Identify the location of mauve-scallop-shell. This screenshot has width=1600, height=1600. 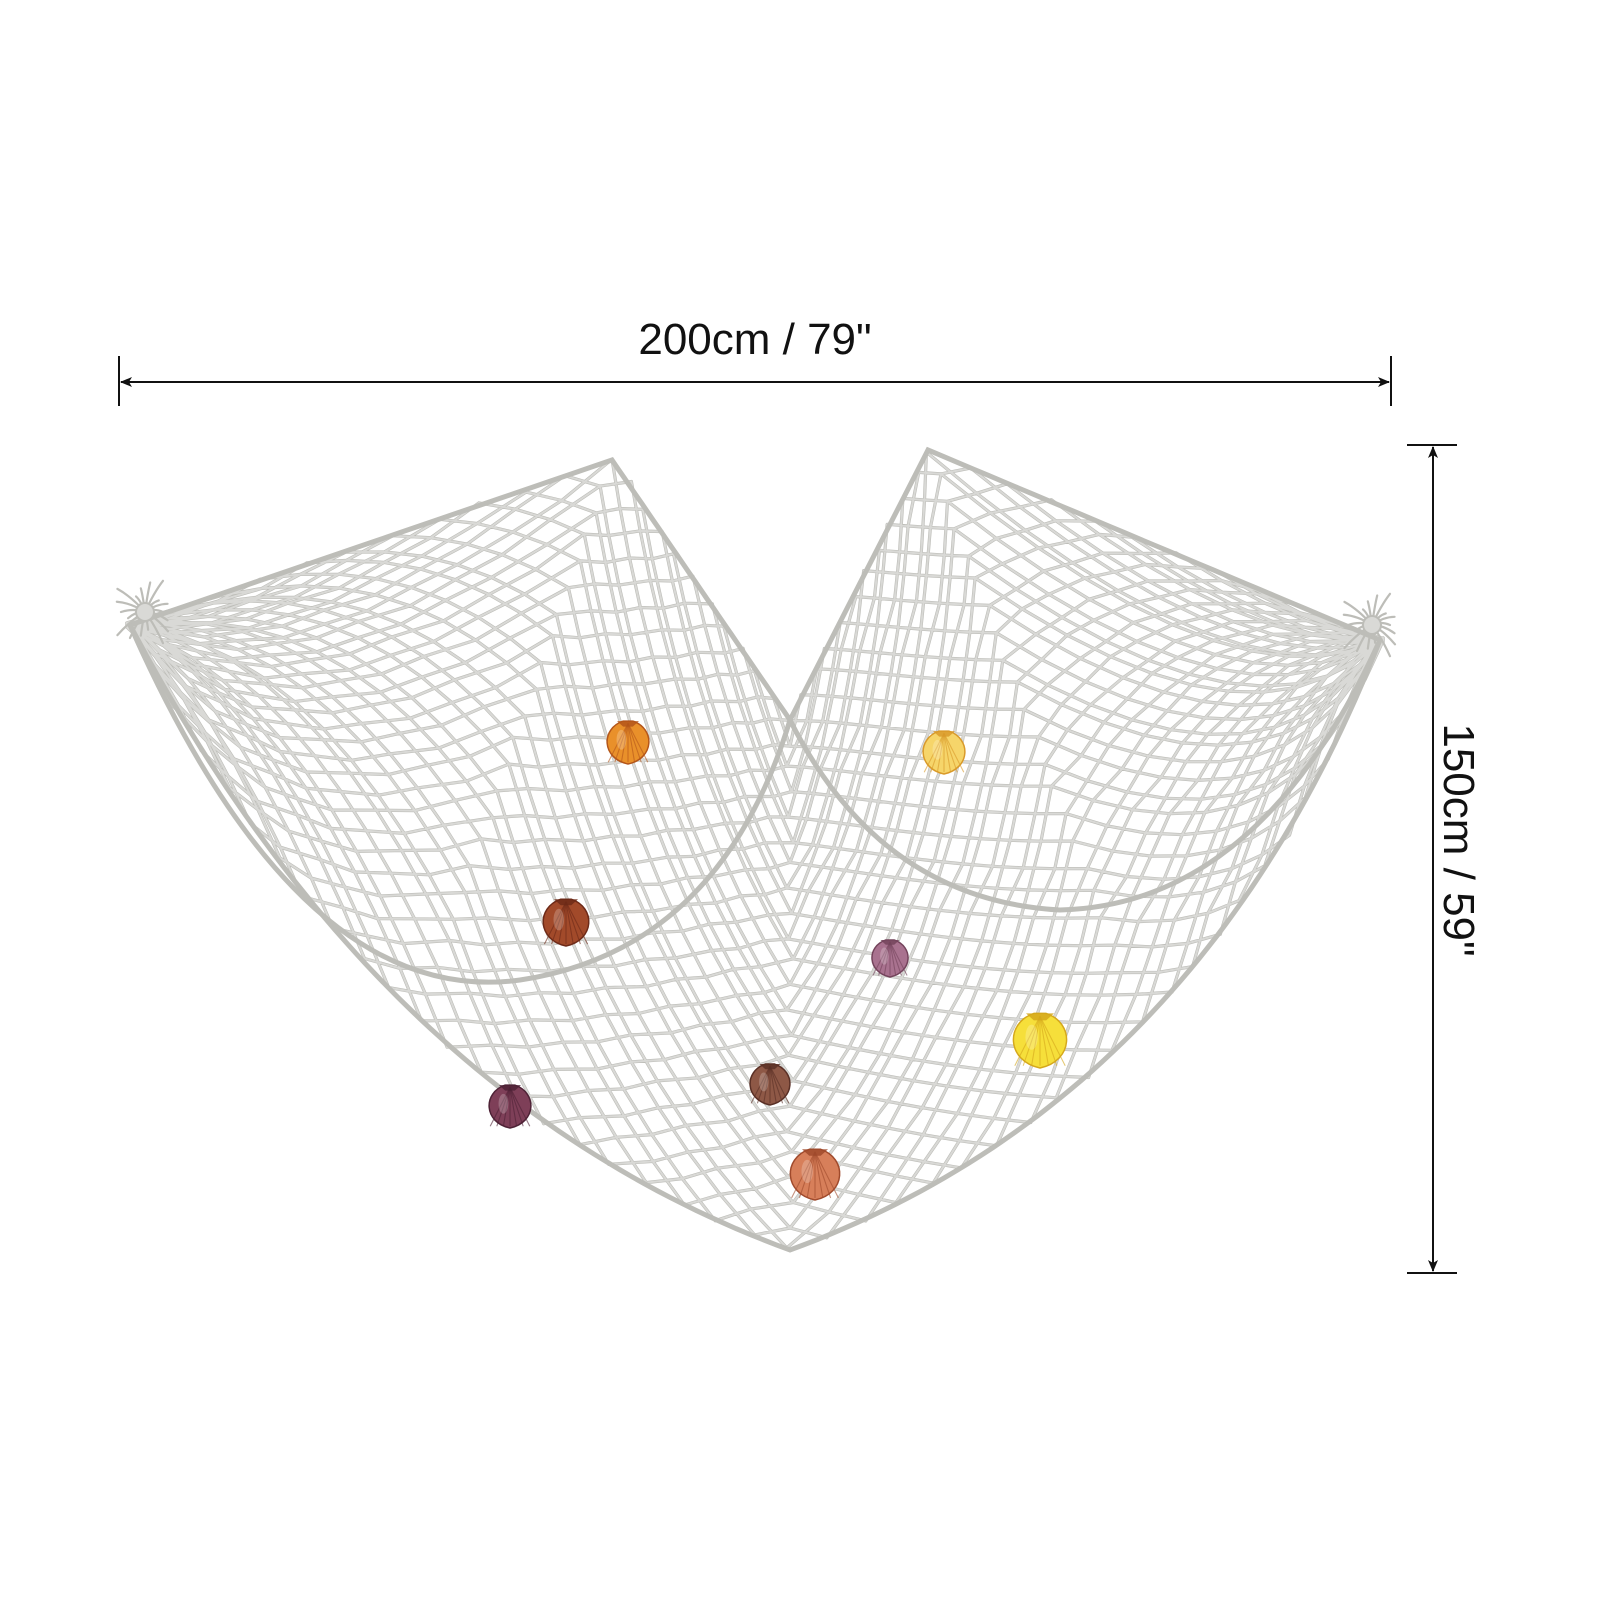
(890, 958).